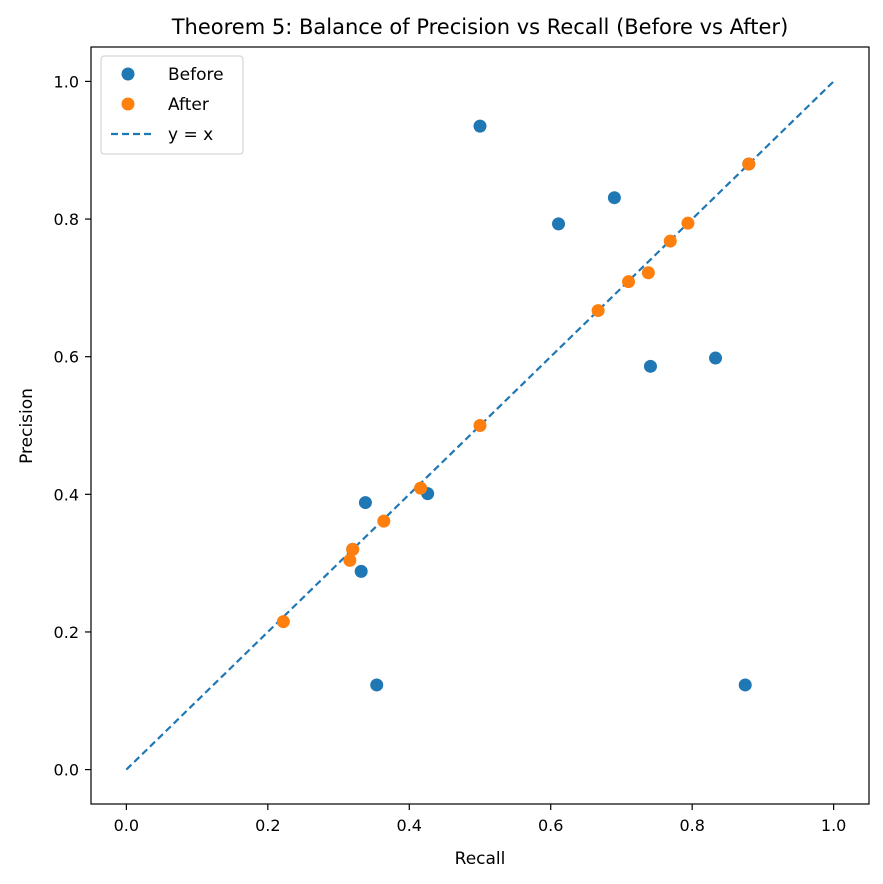 The width and height of the screenshot is (883, 884). I want to click on x-tick-label: 0.4, so click(409, 825).